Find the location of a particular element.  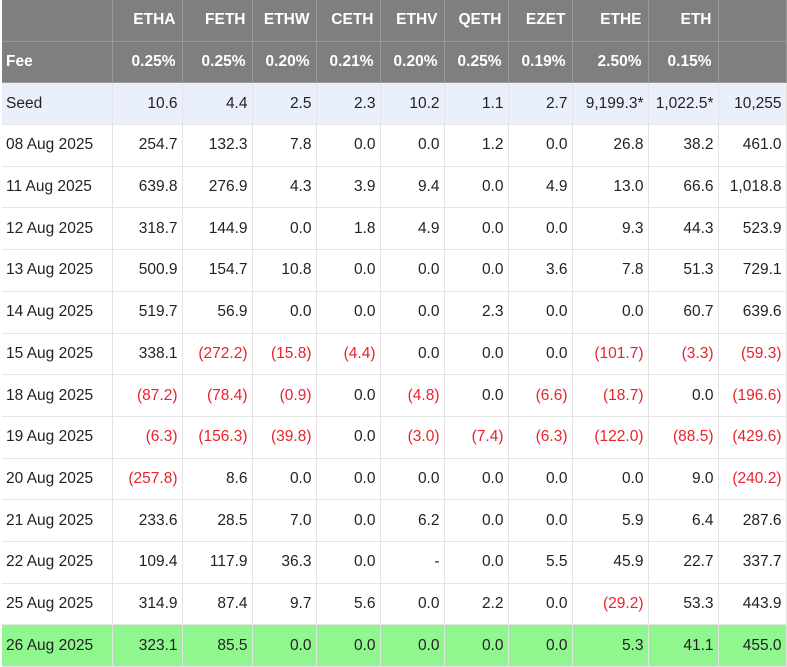

flow-cell: (39.8) is located at coordinates (284, 437).